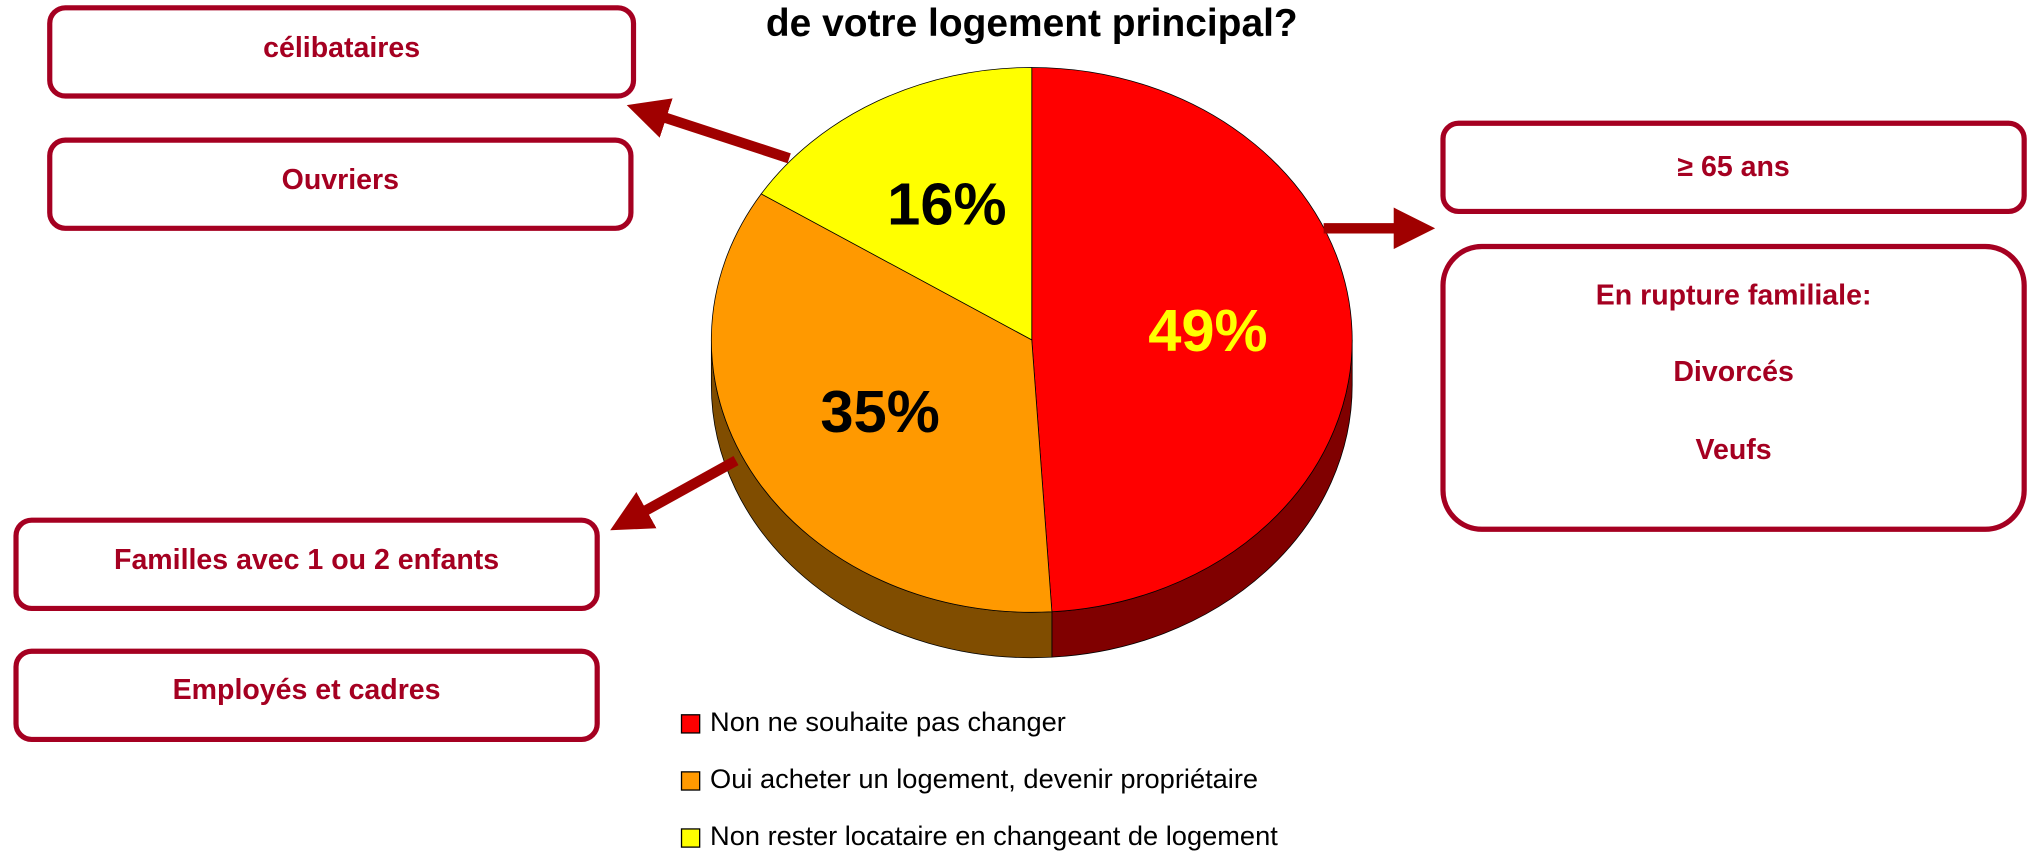 The width and height of the screenshot is (2035, 856). What do you see at coordinates (1032, 23) in the screenshot?
I see `chart-title: de votre logement principal?` at bounding box center [1032, 23].